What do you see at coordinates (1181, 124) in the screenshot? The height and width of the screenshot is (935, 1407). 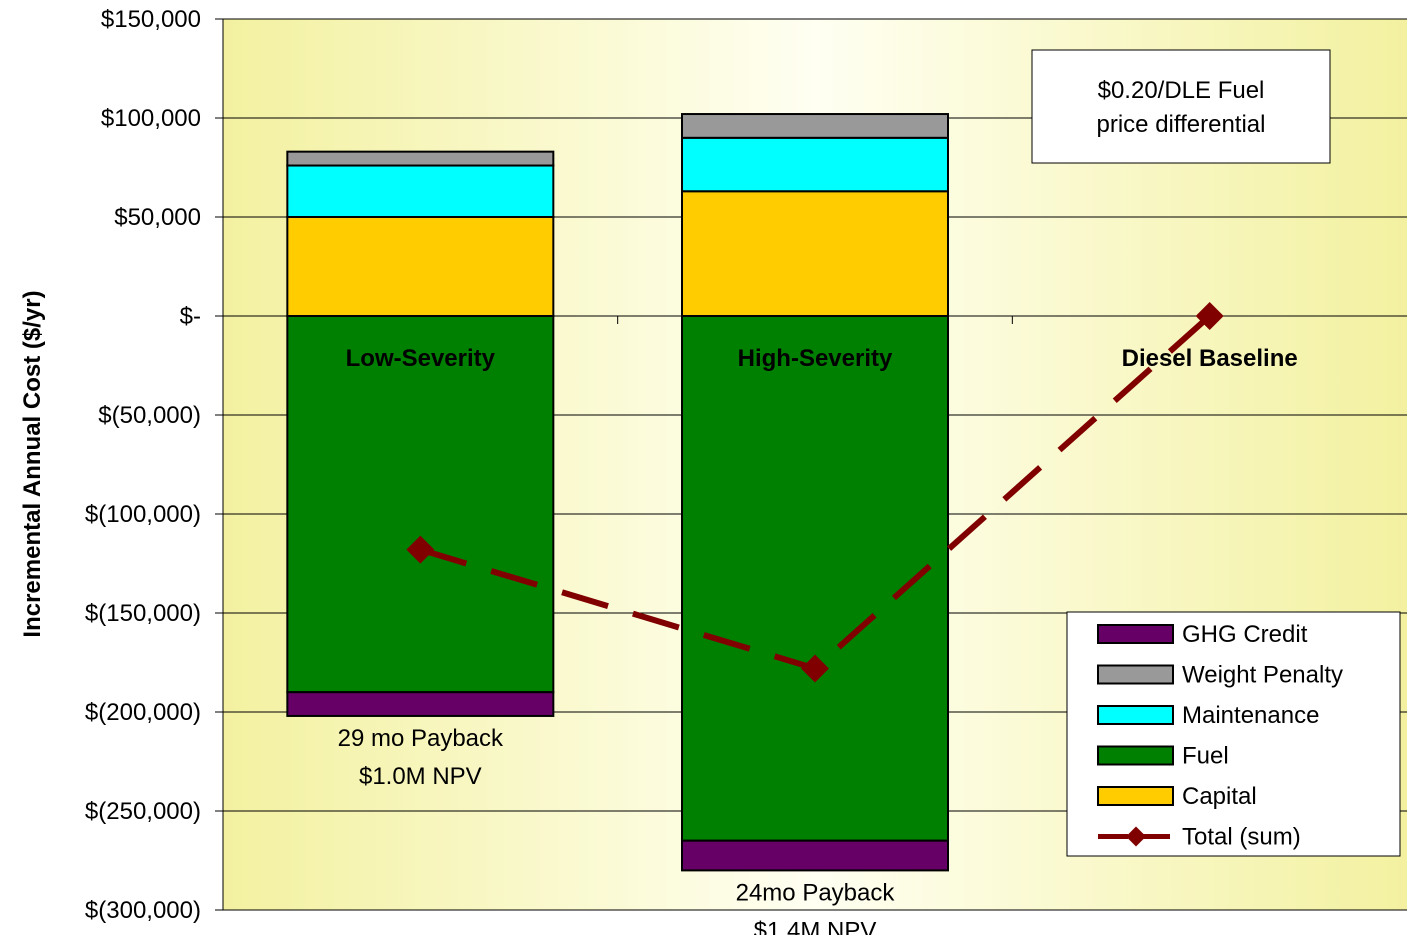 I see `note-line-2: price differential` at bounding box center [1181, 124].